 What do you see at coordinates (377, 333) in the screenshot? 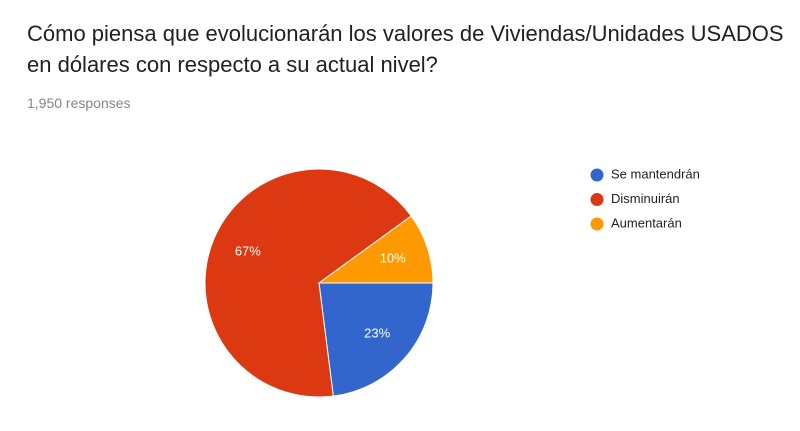
I see `slice-label: 23%` at bounding box center [377, 333].